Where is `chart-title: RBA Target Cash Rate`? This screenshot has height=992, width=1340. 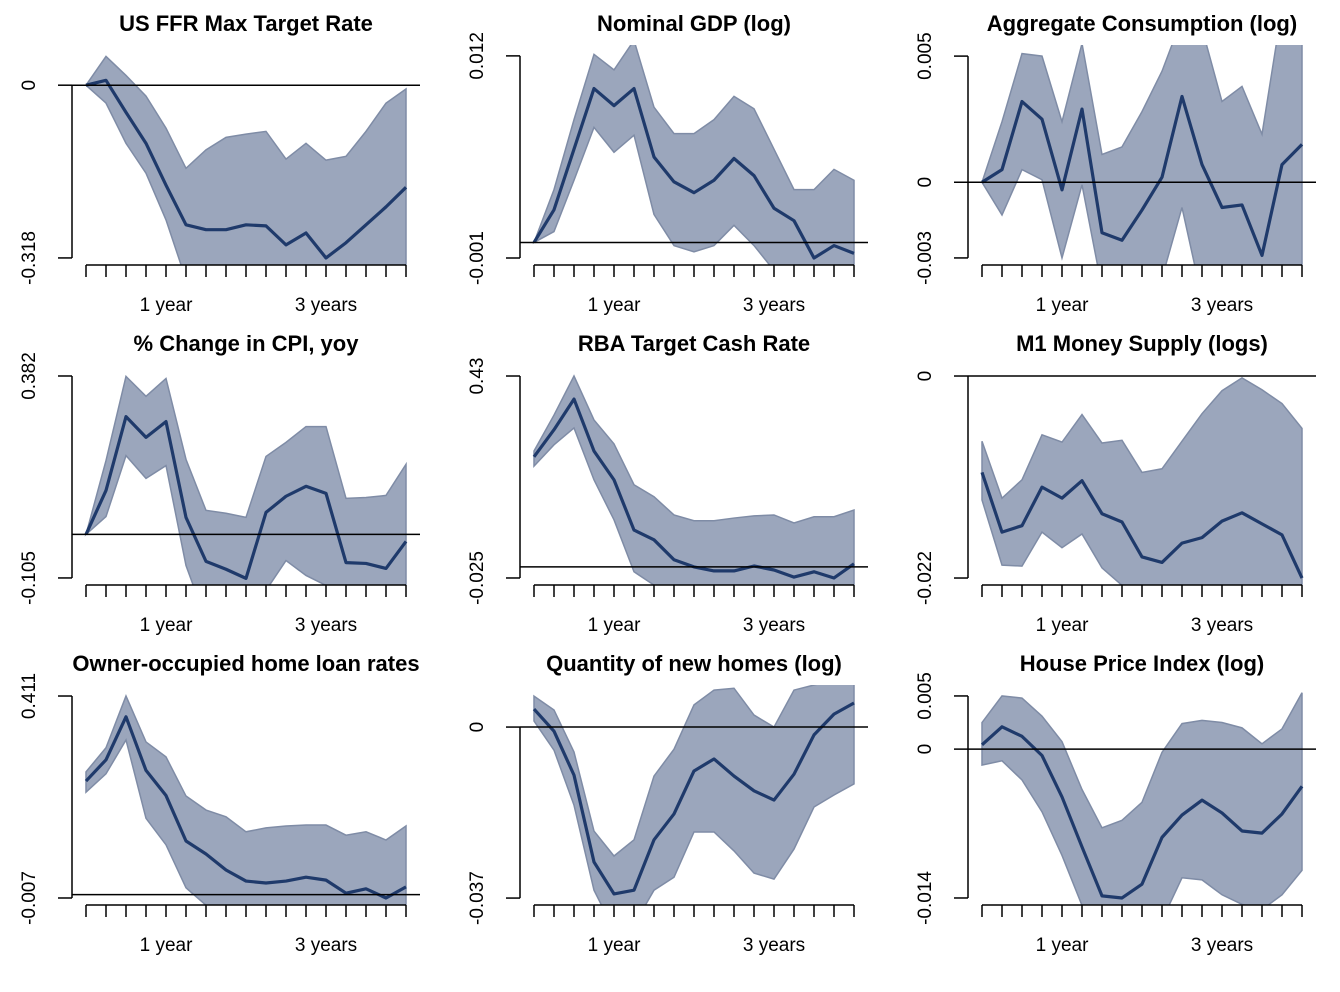
chart-title: RBA Target Cash Rate is located at coordinates (694, 343).